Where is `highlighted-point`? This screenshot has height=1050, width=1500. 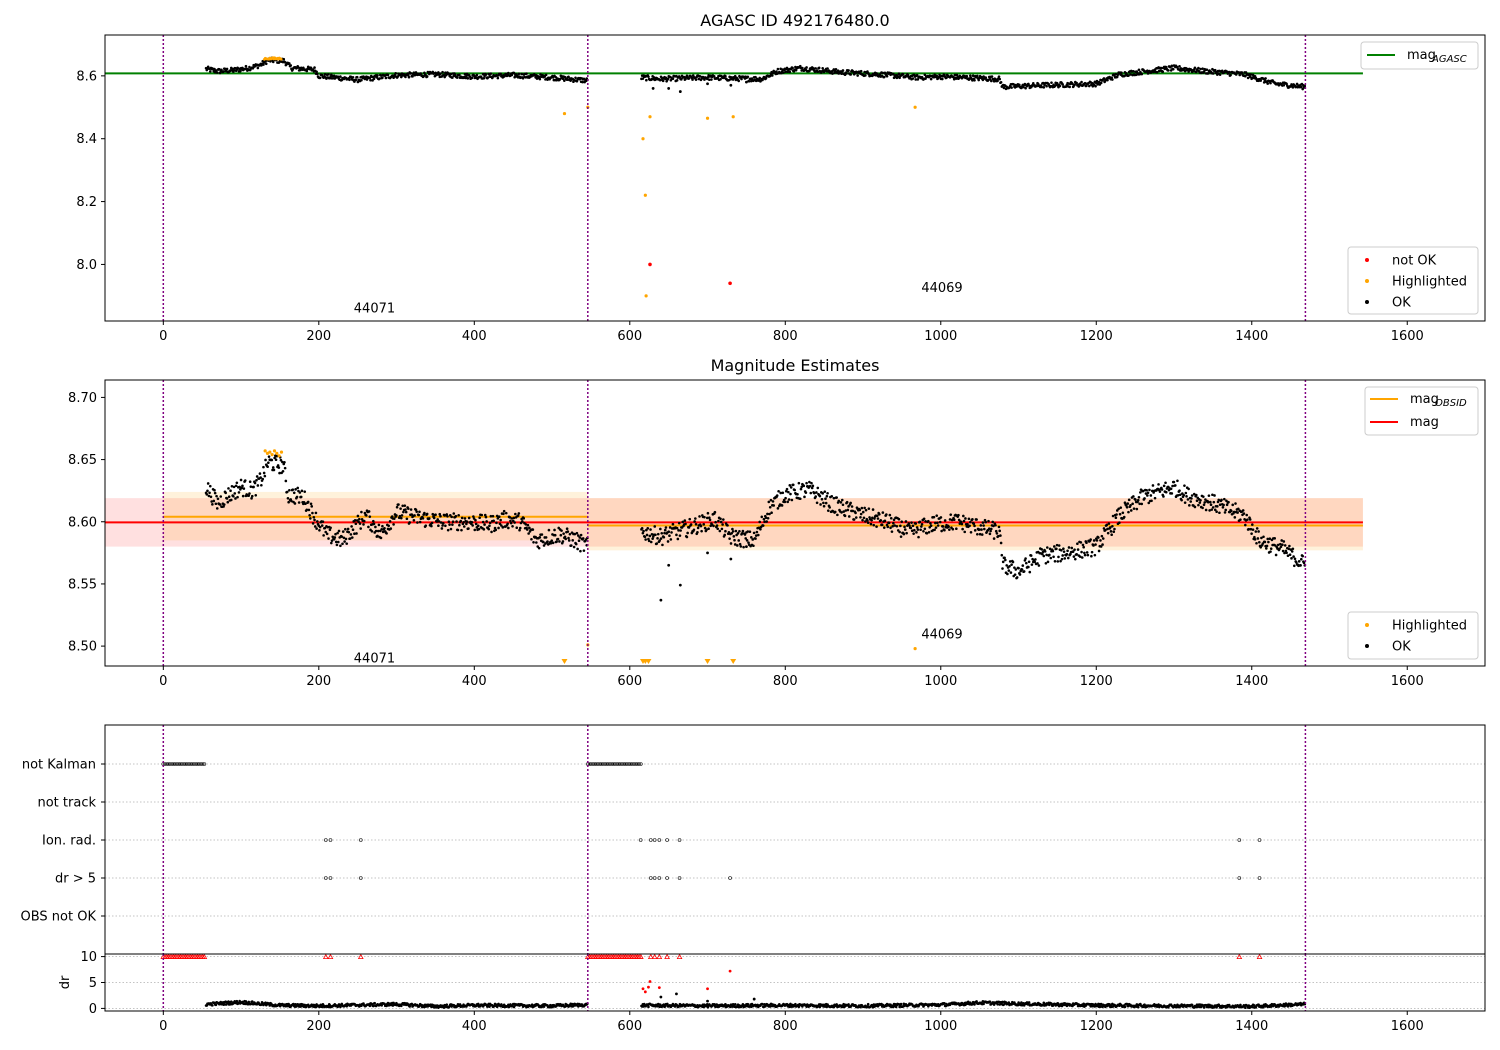 highlighted-point is located at coordinates (643, 139).